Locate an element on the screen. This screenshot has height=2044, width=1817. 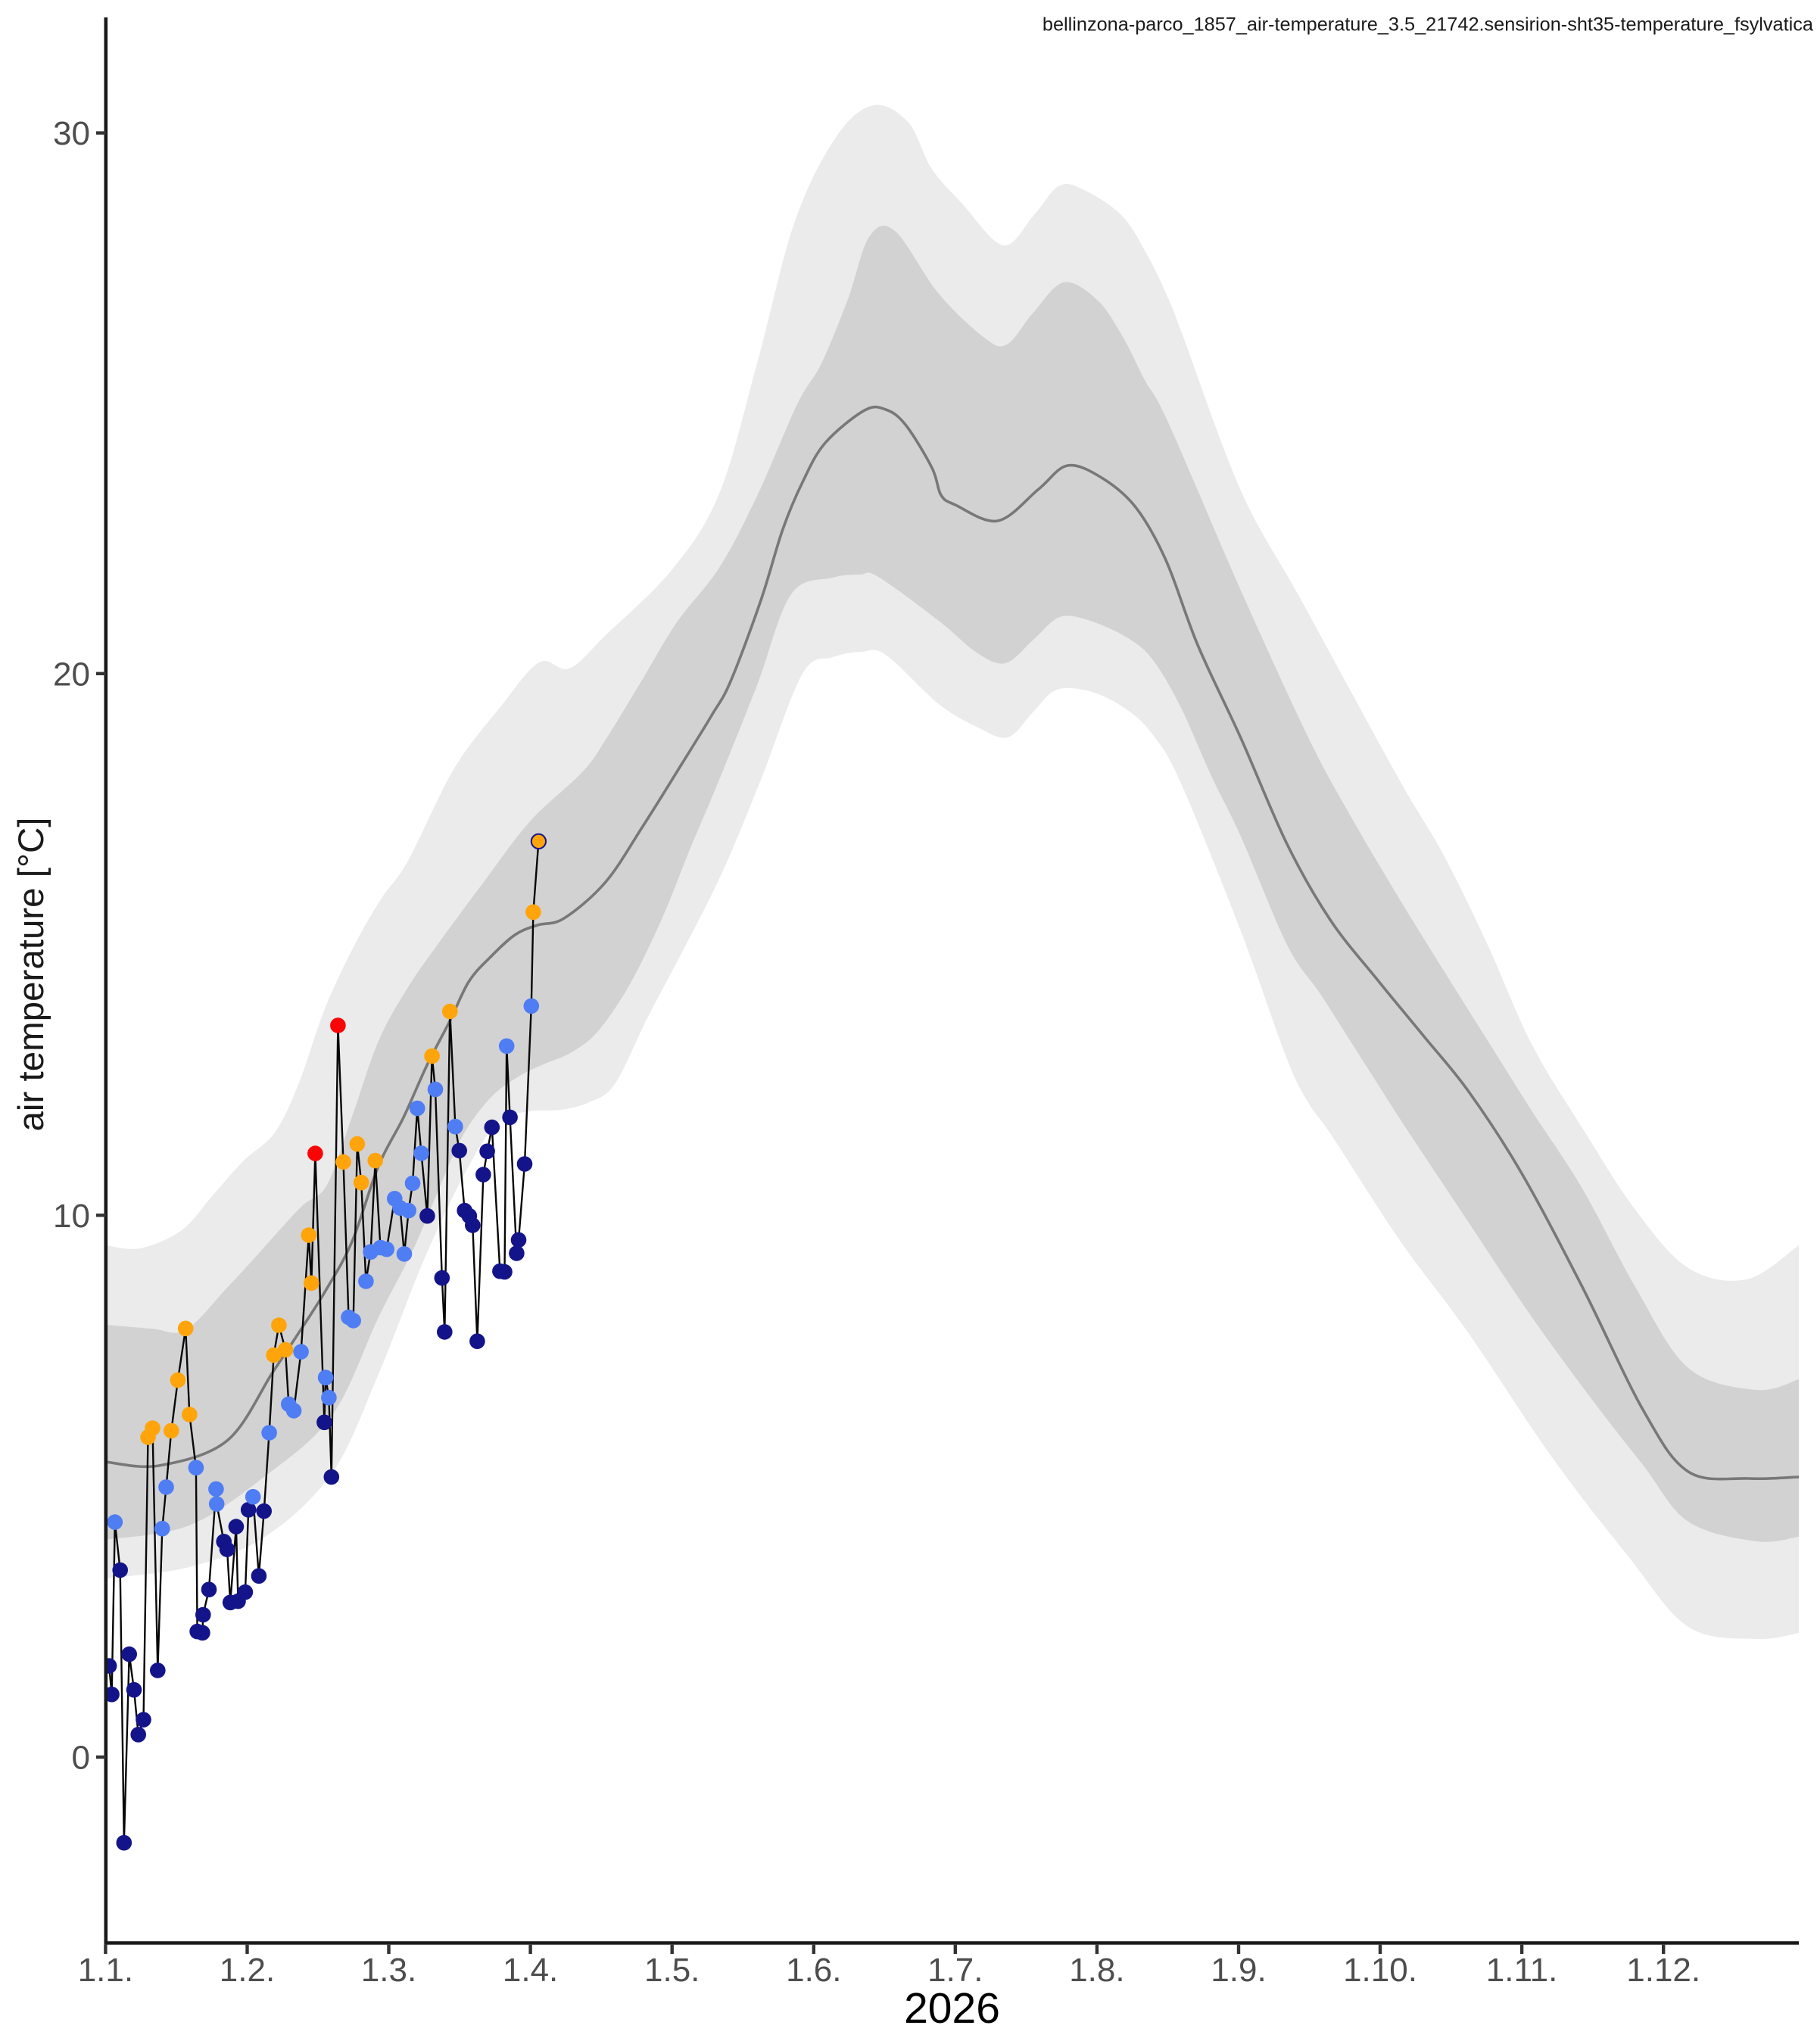
svg-text: 1.1. is located at coordinates (105, 1970).